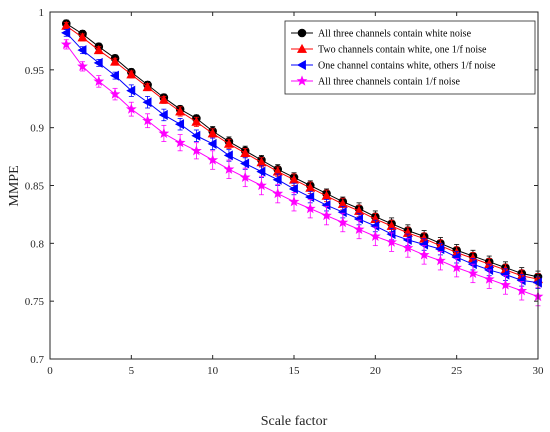  What do you see at coordinates (37, 244) in the screenshot?
I see `y-tick-label: 0.8` at bounding box center [37, 244].